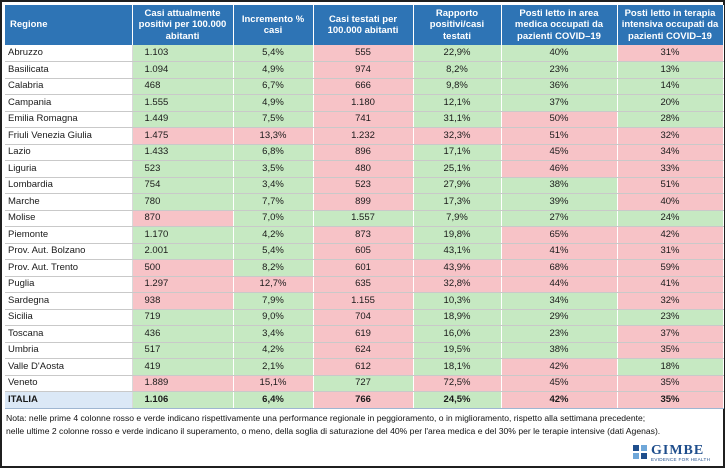 Image resolution: width=725 pixels, height=468 pixels. Describe the element at coordinates (363, 136) in the screenshot. I see `cell-casi-testati: 1.232` at that location.